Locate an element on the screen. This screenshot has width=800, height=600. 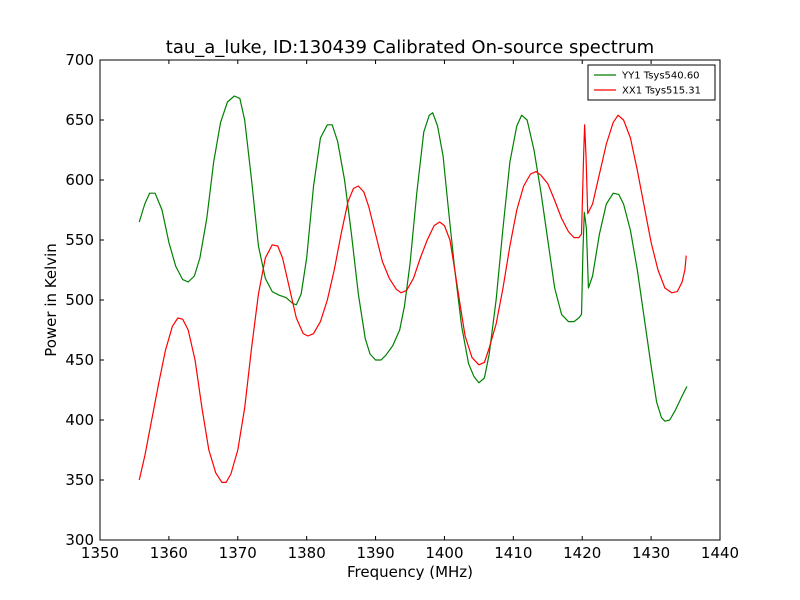
legend-box is located at coordinates (651, 82).